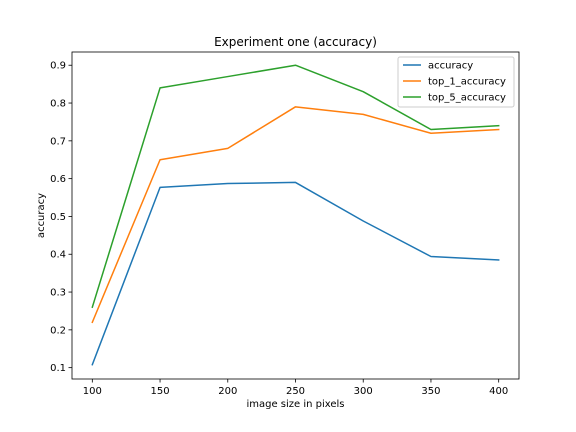 The image size is (576, 432). I want to click on x-tick-label: 300, so click(363, 391).